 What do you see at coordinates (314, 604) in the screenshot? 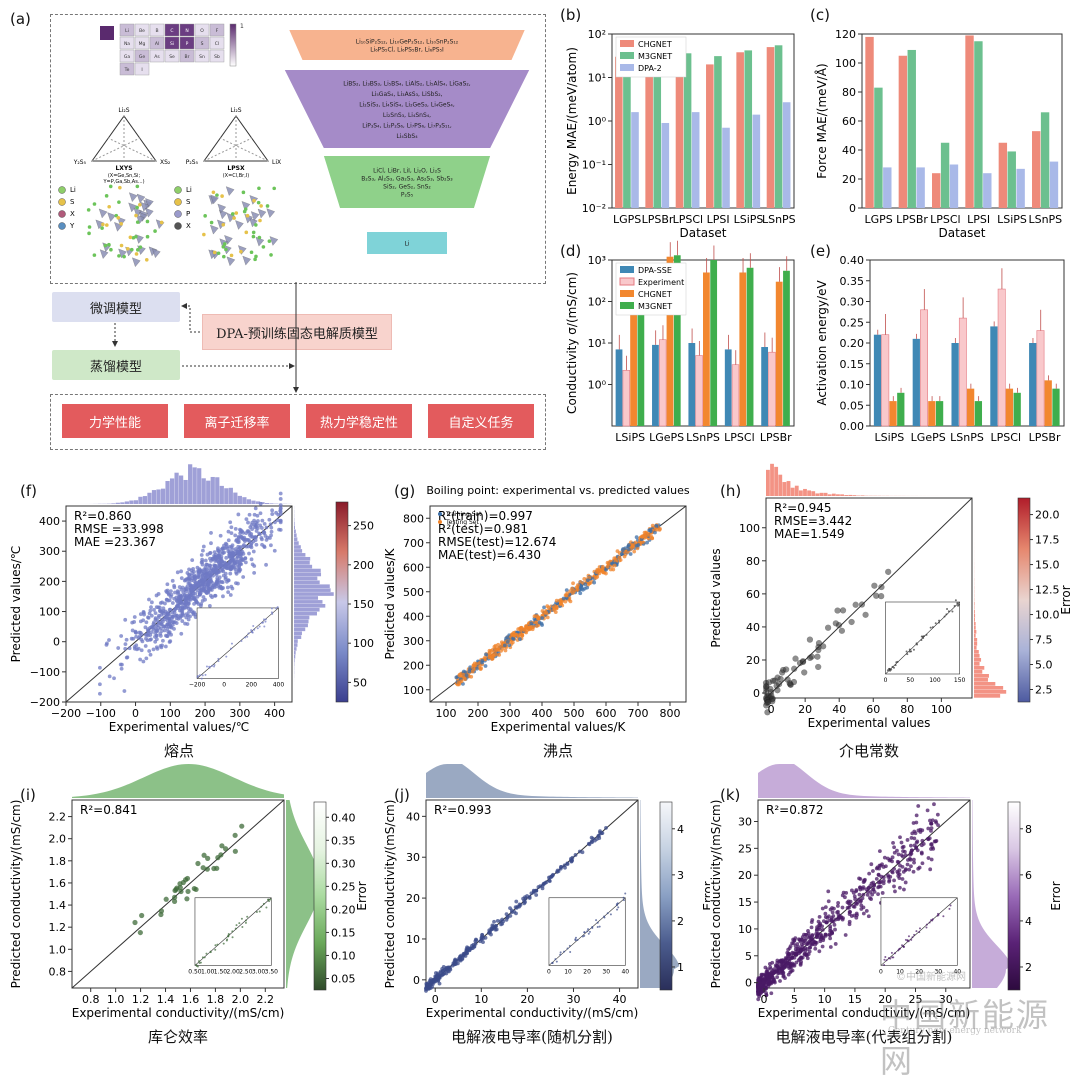
I see `marginal-histogram-right` at bounding box center [314, 604].